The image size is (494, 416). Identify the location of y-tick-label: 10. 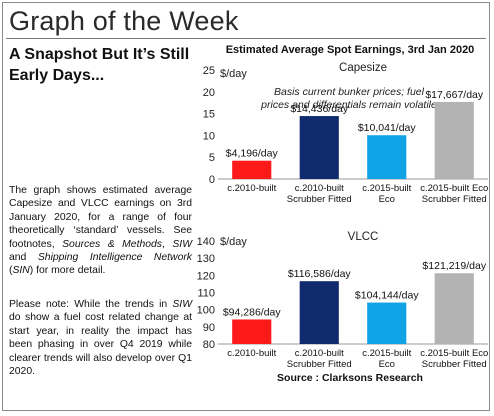
(209, 136).